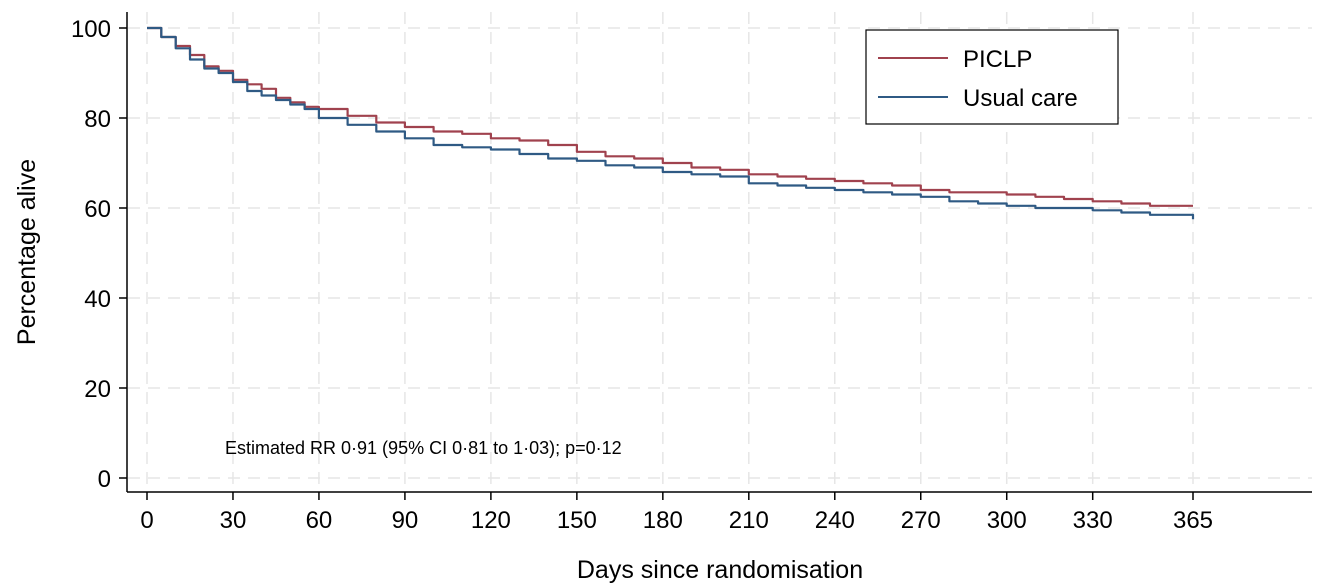  I want to click on legend-label-piclp: PICLP, so click(997, 59).